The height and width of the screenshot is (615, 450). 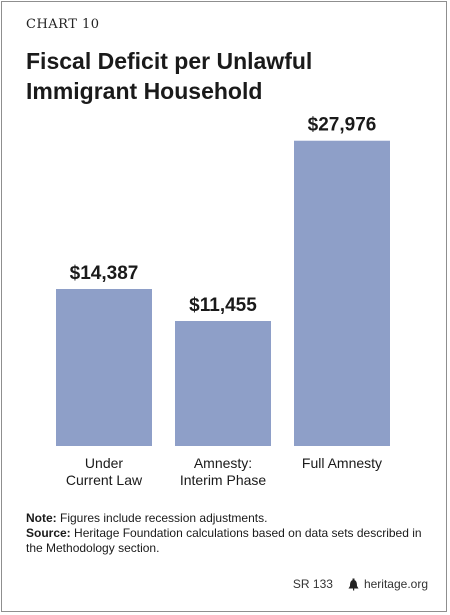 What do you see at coordinates (360, 584) in the screenshot?
I see `footer: SR 133 heritage.org` at bounding box center [360, 584].